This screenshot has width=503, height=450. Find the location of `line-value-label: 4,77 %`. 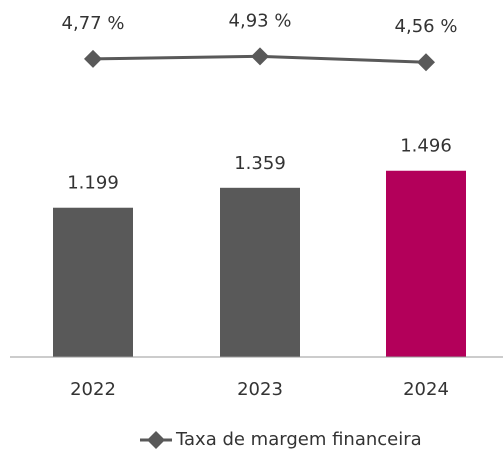

line-value-label: 4,77 % is located at coordinates (93, 23).